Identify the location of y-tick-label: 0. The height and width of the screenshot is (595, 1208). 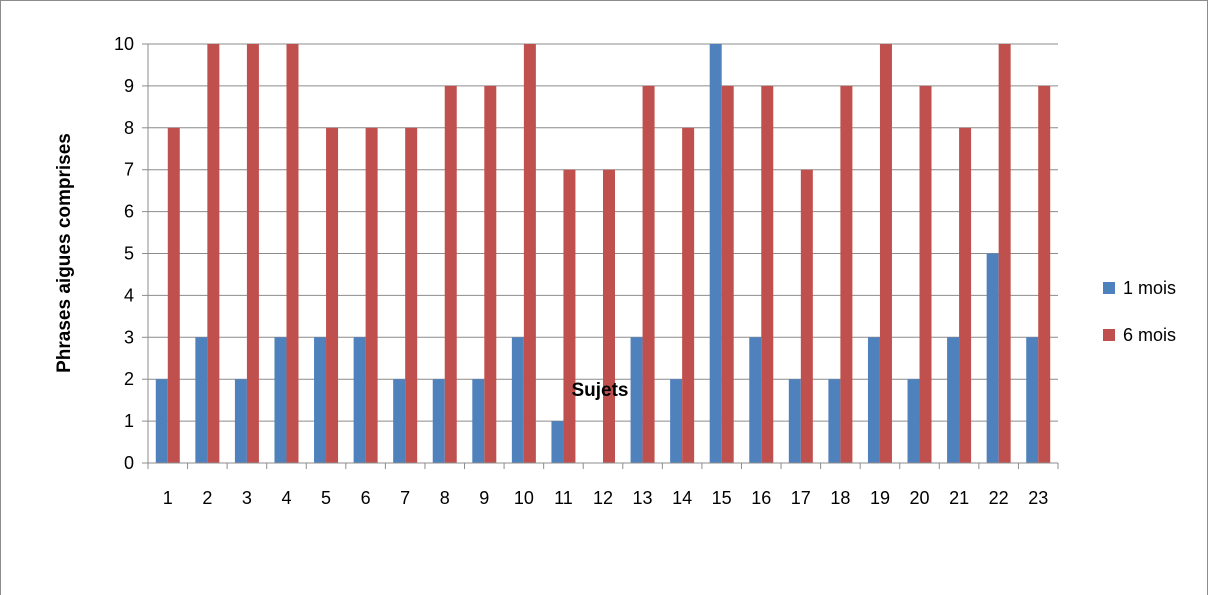
(129, 463).